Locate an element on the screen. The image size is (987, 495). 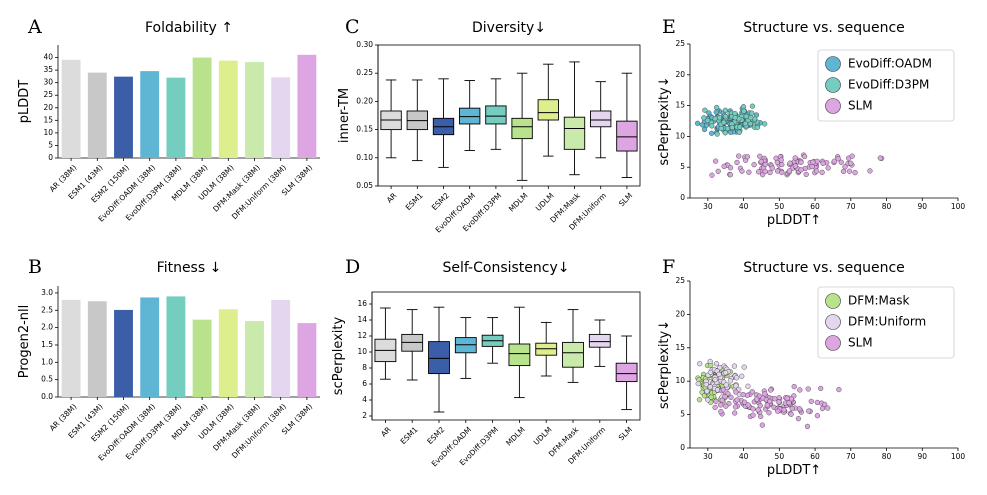
y-tick-label: 10 is located at coordinates (680, 135).